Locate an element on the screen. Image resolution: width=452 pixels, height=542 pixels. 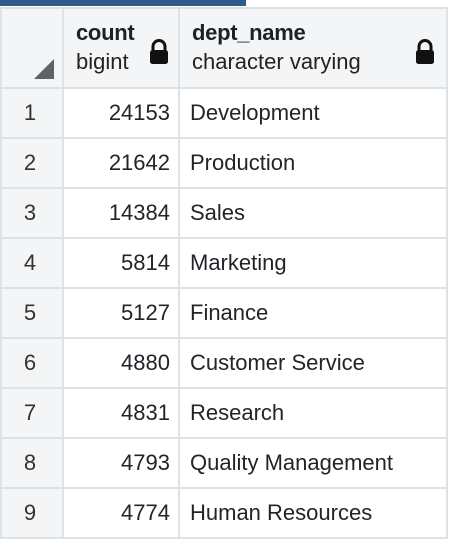
count-cell: 4793 is located at coordinates (121, 463).